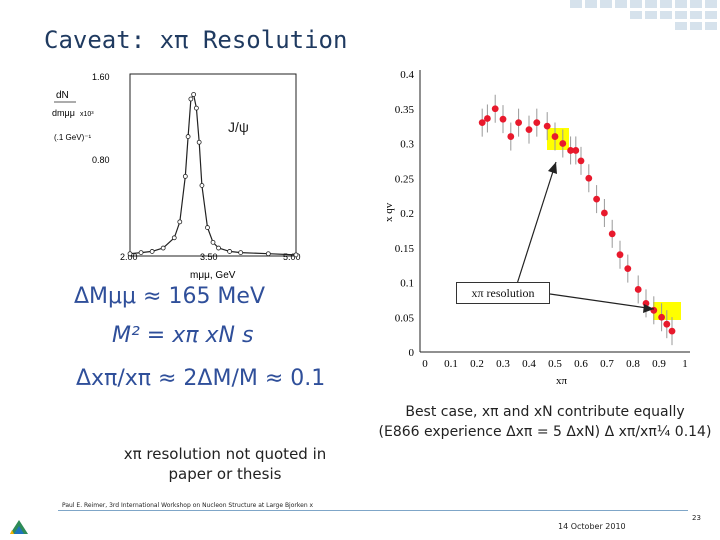 The image size is (720, 540). What do you see at coordinates (685, 364) in the screenshot?
I see `right-xtick-label: 1` at bounding box center [685, 364].